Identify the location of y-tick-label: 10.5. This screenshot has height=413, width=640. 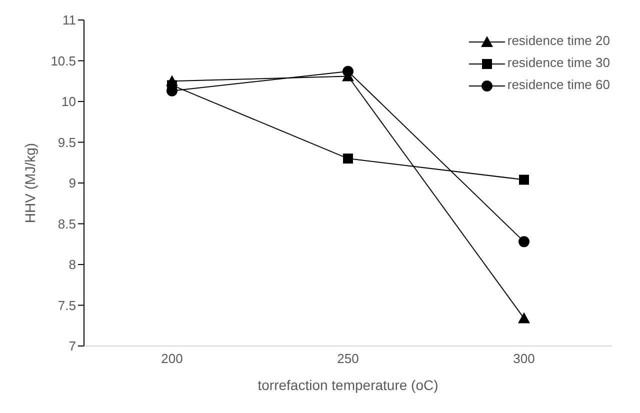
(63, 60).